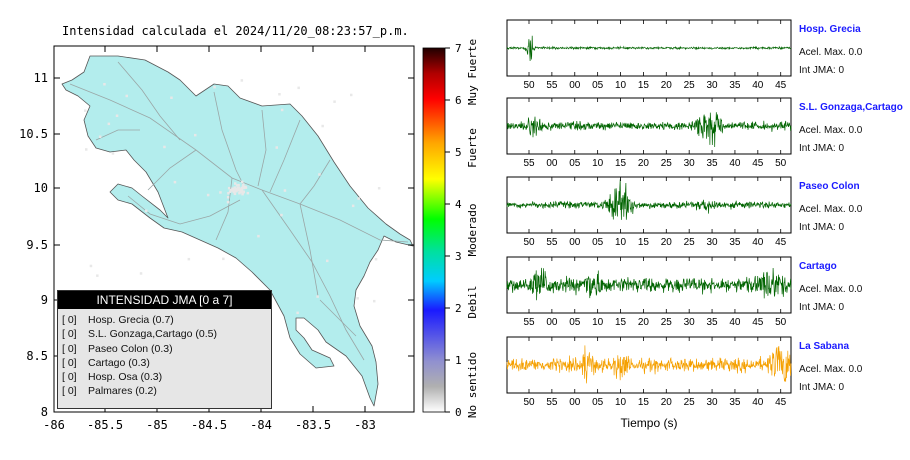 Image resolution: width=910 pixels, height=460 pixels. I want to click on map-y-tick-label: 10, so click(41, 188).